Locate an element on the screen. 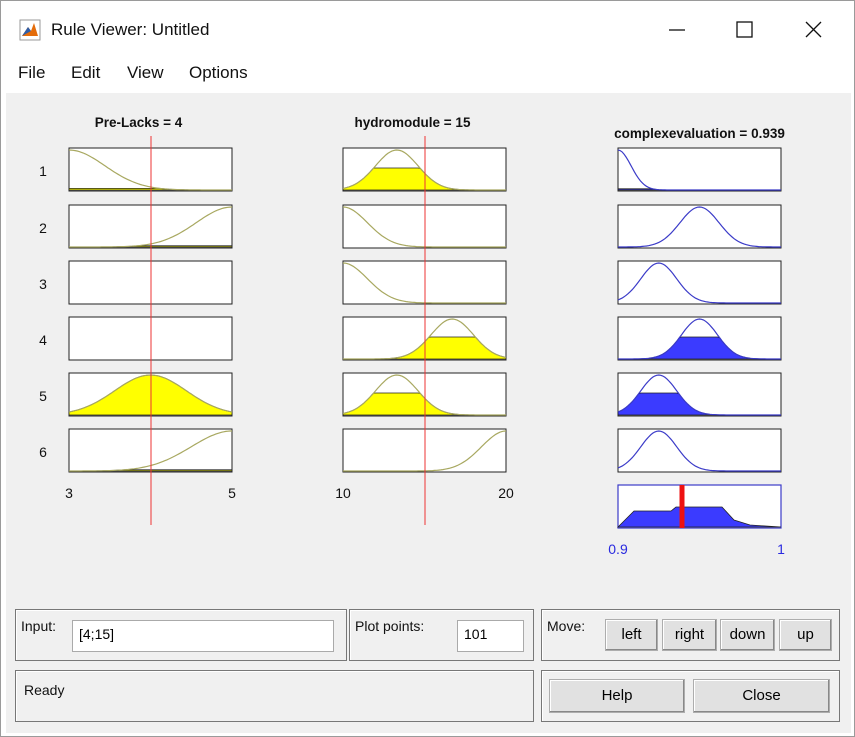 The image size is (855, 737). move-button: right is located at coordinates (689, 635).